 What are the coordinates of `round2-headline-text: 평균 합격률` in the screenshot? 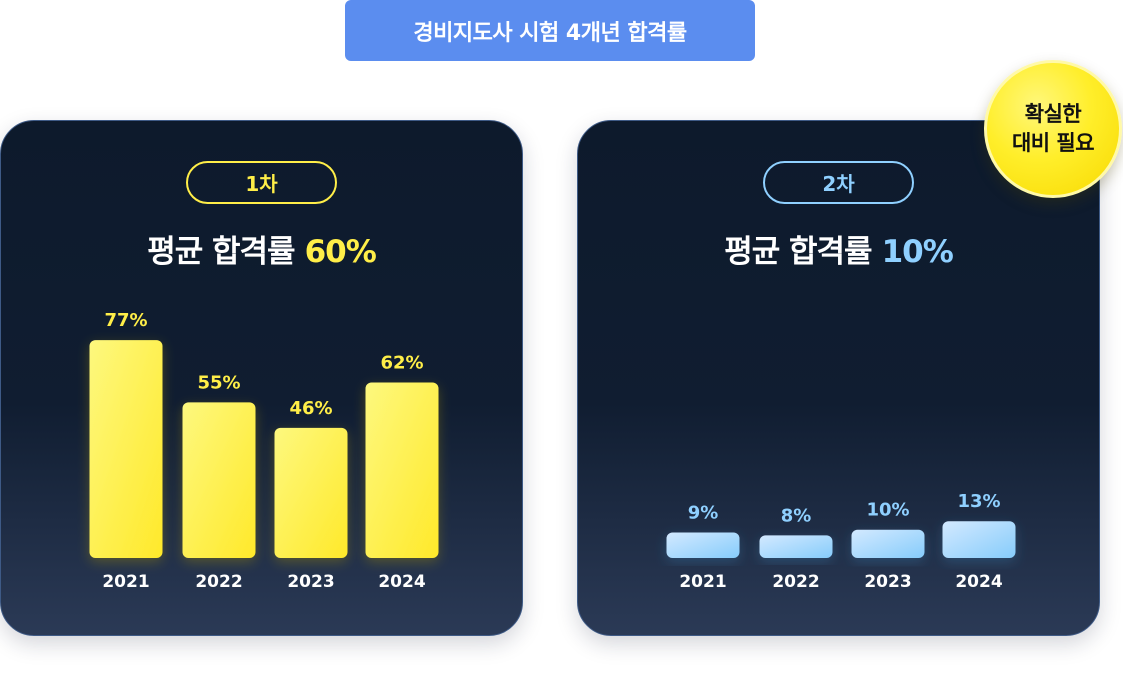 It's located at (798, 252).